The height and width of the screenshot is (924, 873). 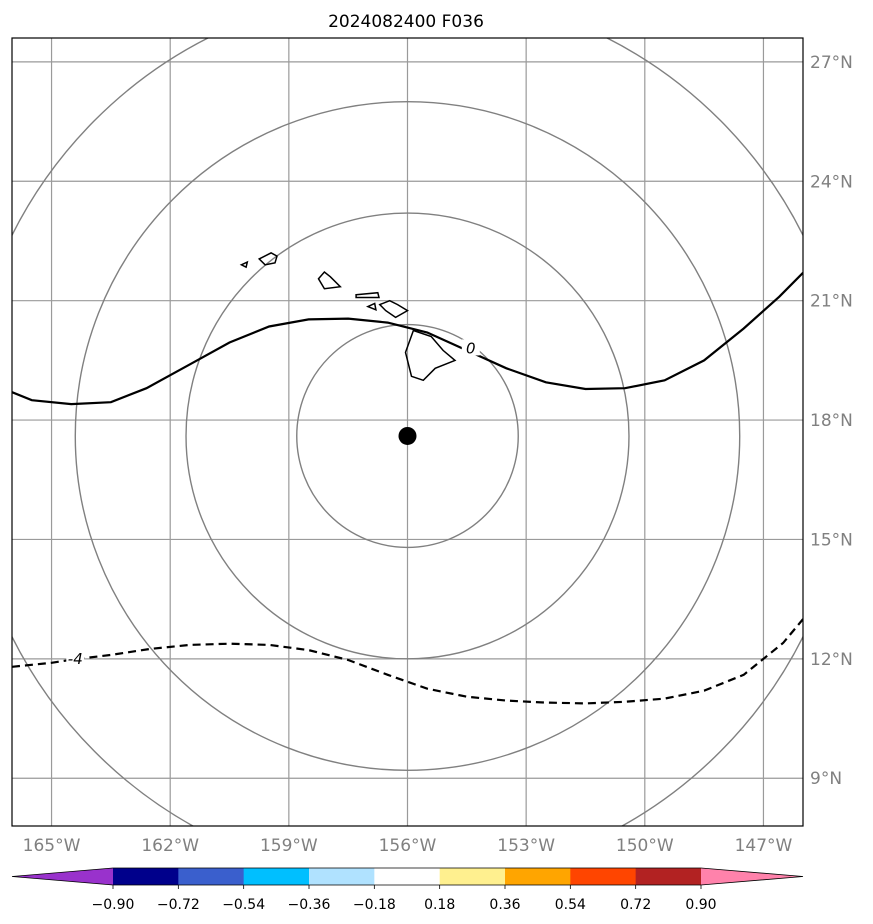 I want to click on island-niihau, so click(x=244, y=264).